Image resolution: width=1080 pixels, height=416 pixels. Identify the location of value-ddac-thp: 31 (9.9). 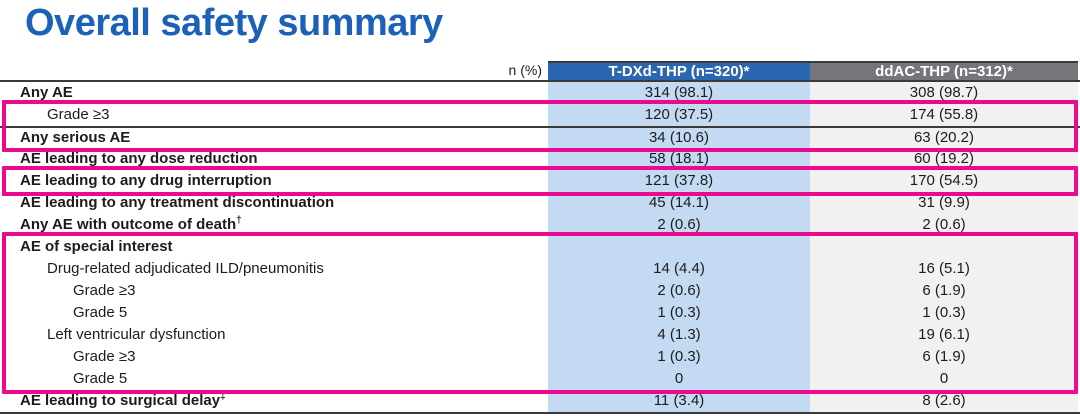
(944, 203).